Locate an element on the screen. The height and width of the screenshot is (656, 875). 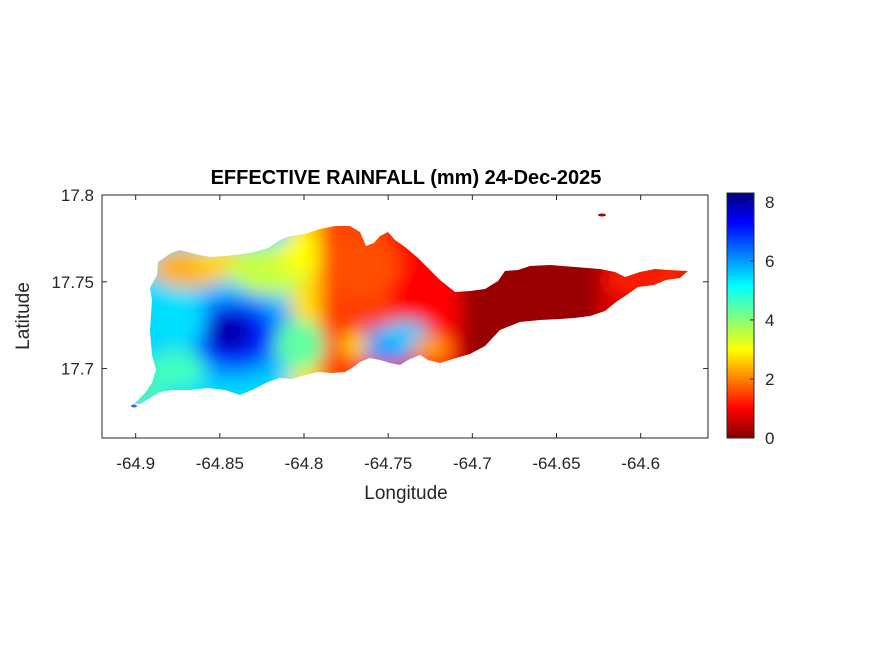
colorbar-tick-label: 4 is located at coordinates (769, 320).